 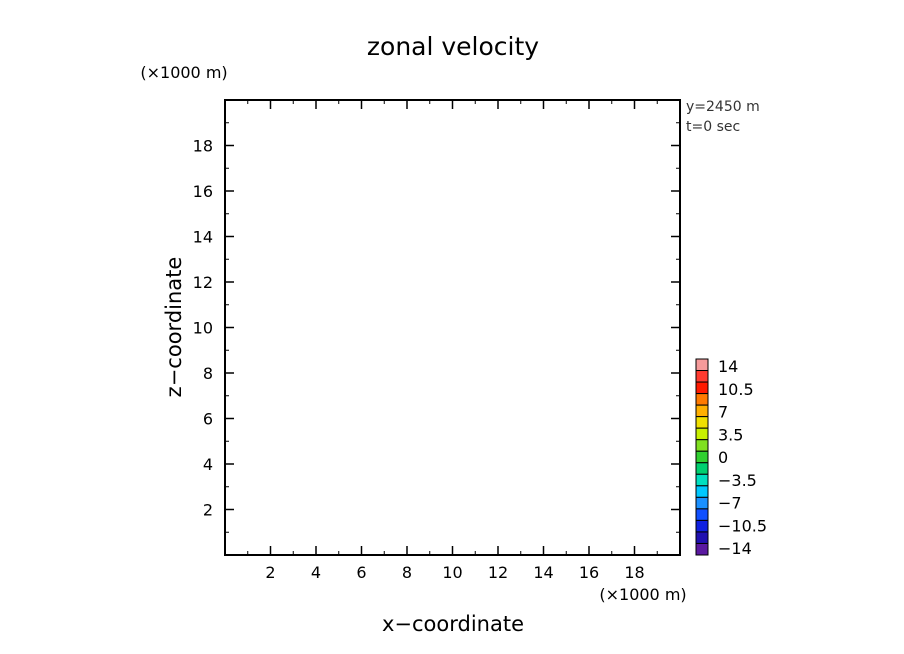 I want to click on annotation-text: y=2450 m, so click(x=723, y=107).